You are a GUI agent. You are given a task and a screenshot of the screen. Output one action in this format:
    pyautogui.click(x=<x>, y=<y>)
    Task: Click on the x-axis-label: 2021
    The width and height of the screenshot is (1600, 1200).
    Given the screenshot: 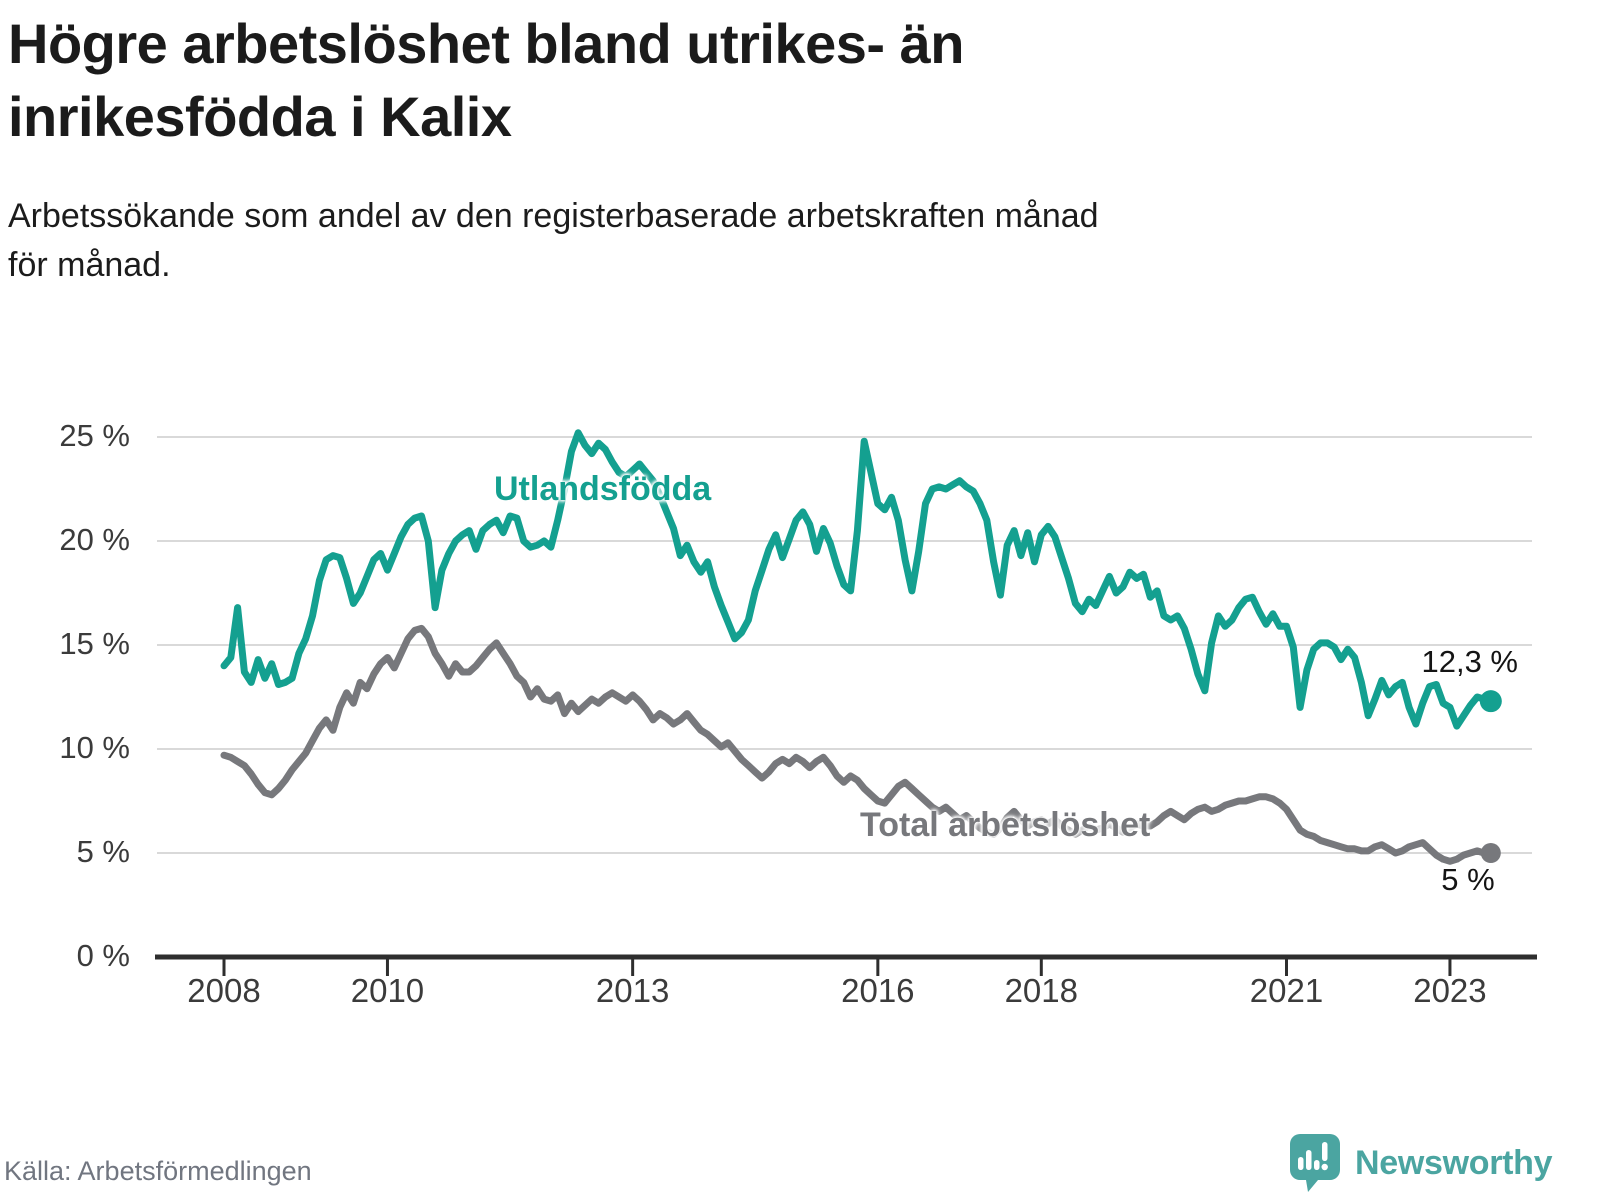 What is the action you would take?
    pyautogui.click(x=1286, y=990)
    